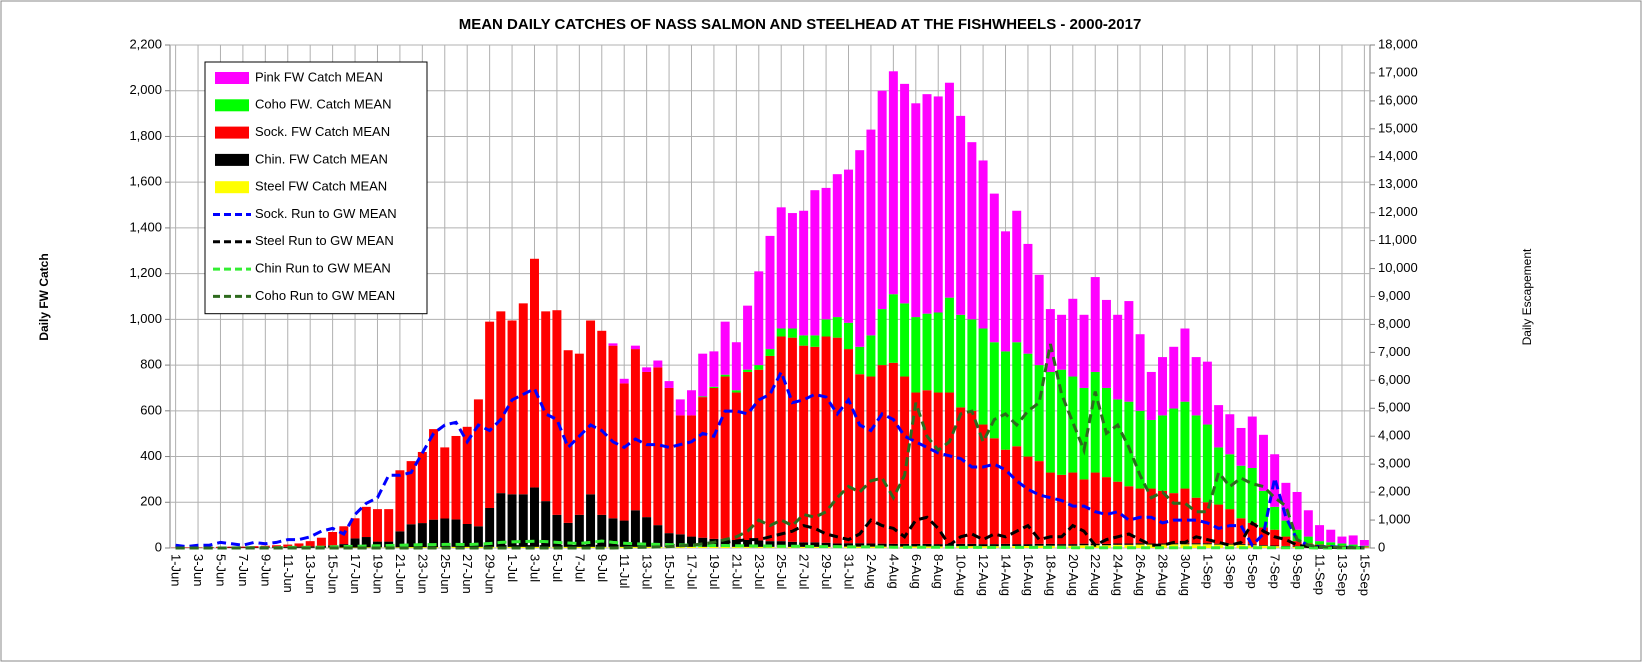 The height and width of the screenshot is (667, 1642). What do you see at coordinates (893, 571) in the screenshot?
I see `x-tick-label: 4-Aug` at bounding box center [893, 571].